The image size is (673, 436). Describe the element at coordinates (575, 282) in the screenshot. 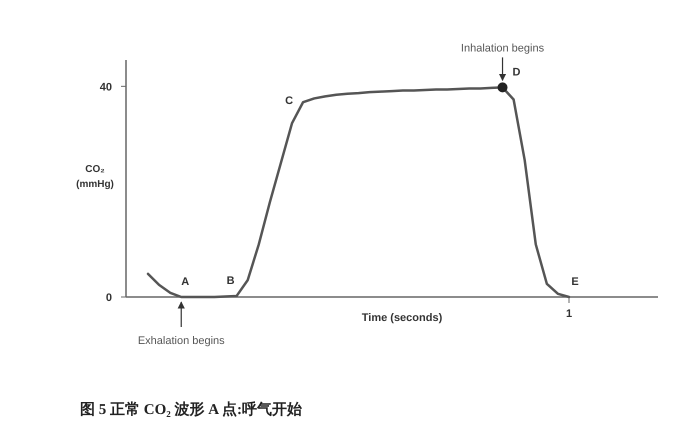

I see `data-label: E` at that location.